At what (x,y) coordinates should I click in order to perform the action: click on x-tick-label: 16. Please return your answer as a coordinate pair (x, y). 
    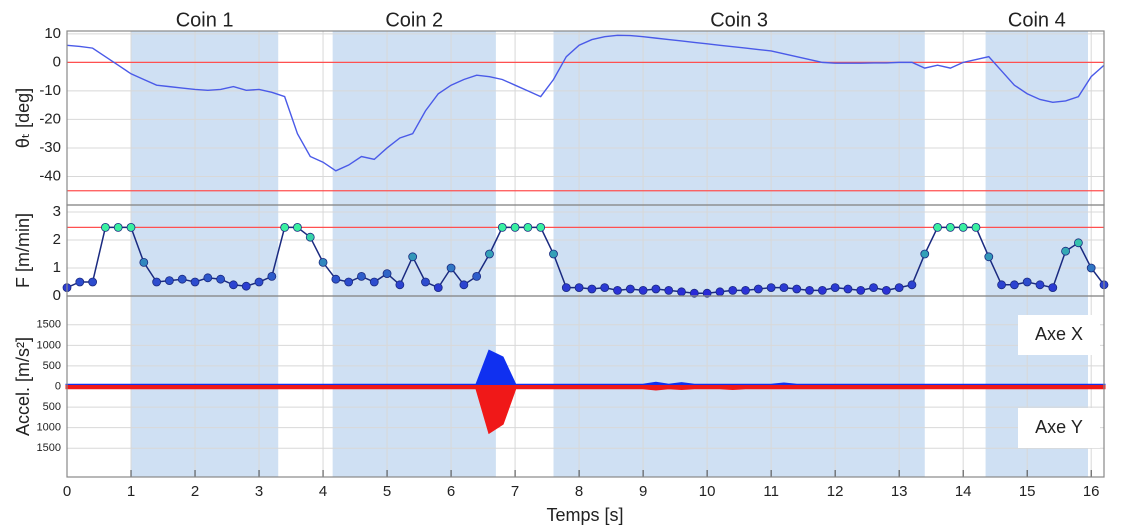
    Looking at the image, I should click on (1091, 491).